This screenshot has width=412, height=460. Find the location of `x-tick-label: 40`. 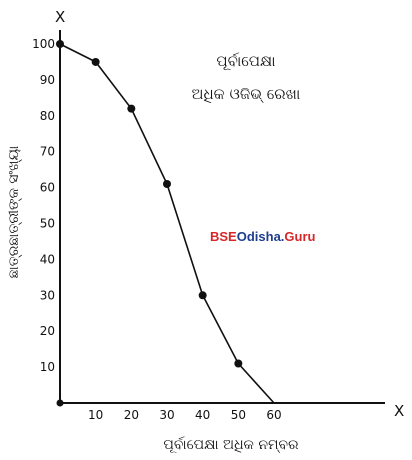

x-tick-label: 40 is located at coordinates (202, 415).